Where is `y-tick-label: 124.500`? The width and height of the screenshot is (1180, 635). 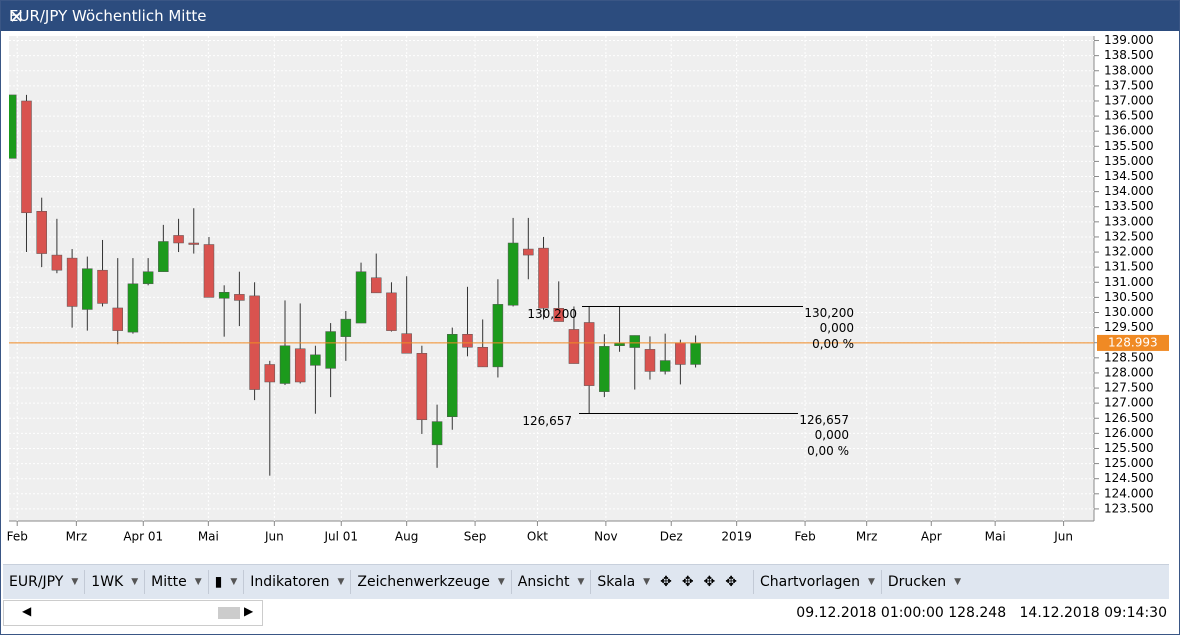 y-tick-label: 124.500 is located at coordinates (1129, 478).